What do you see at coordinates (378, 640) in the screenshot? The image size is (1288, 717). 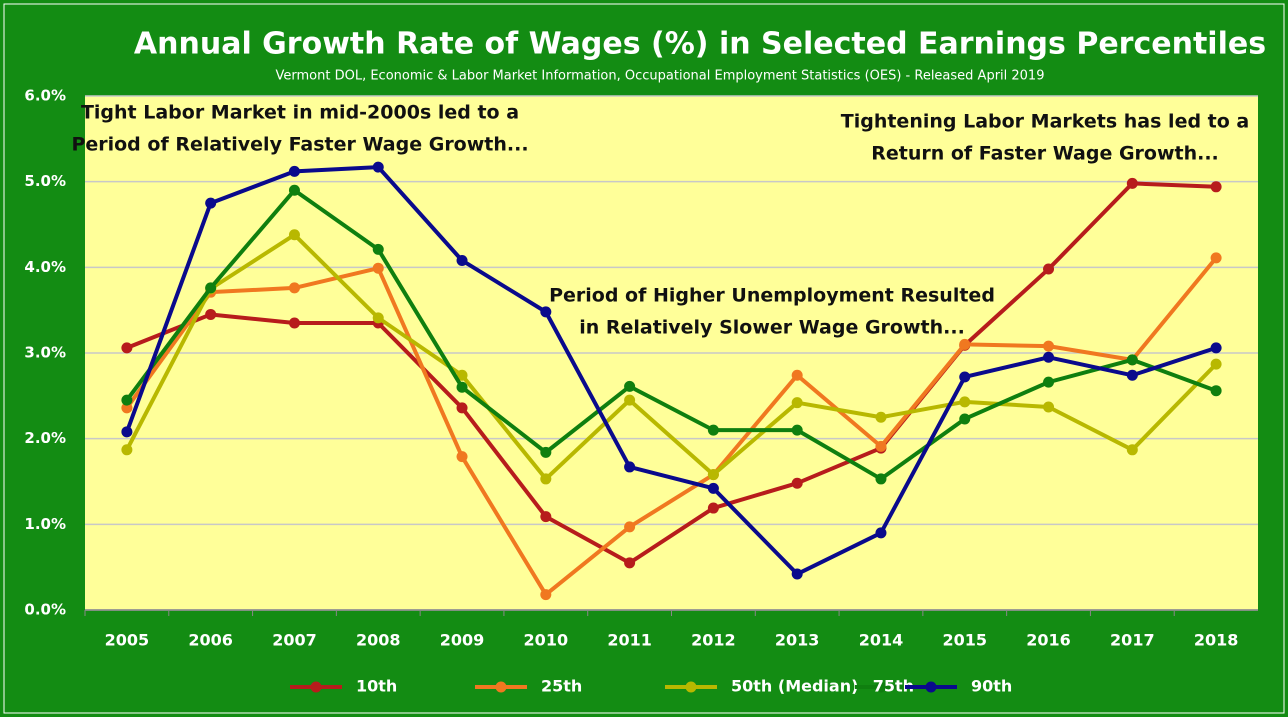 I see `x-tick-label: 2008` at bounding box center [378, 640].